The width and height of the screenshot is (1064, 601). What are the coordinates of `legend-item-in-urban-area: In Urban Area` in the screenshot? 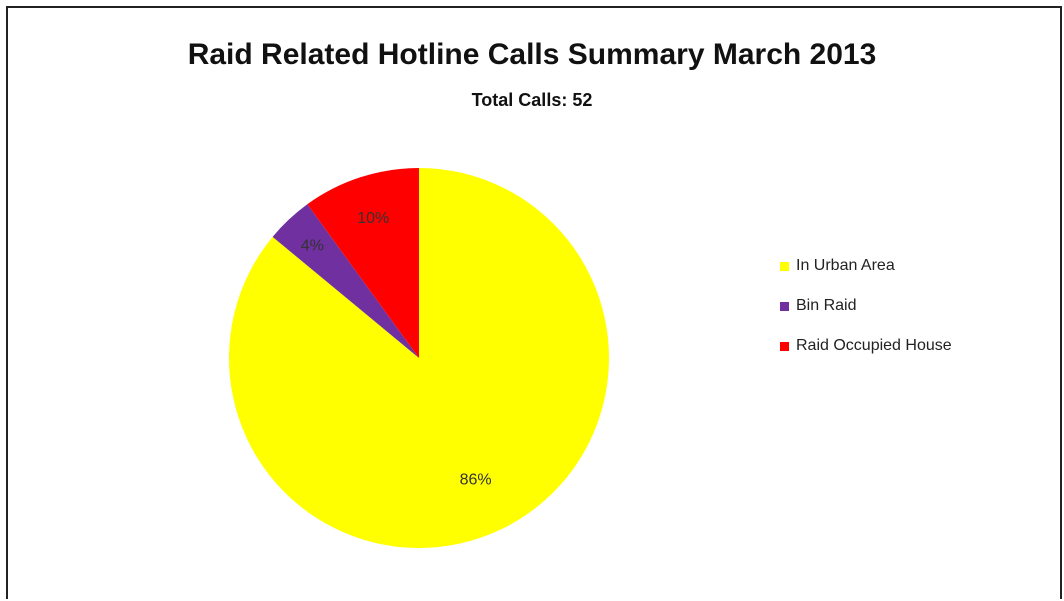 It's located at (866, 266).